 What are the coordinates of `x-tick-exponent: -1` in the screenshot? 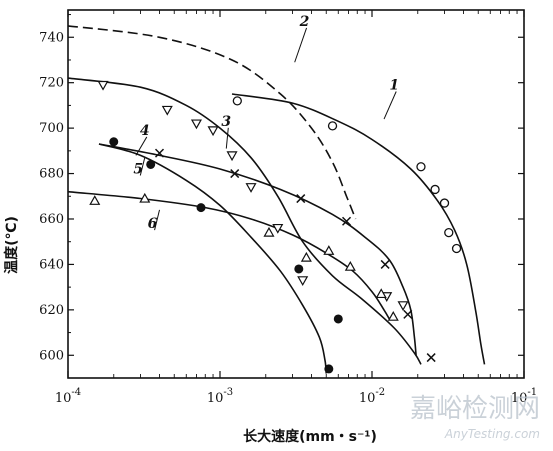 It's located at (532, 392).